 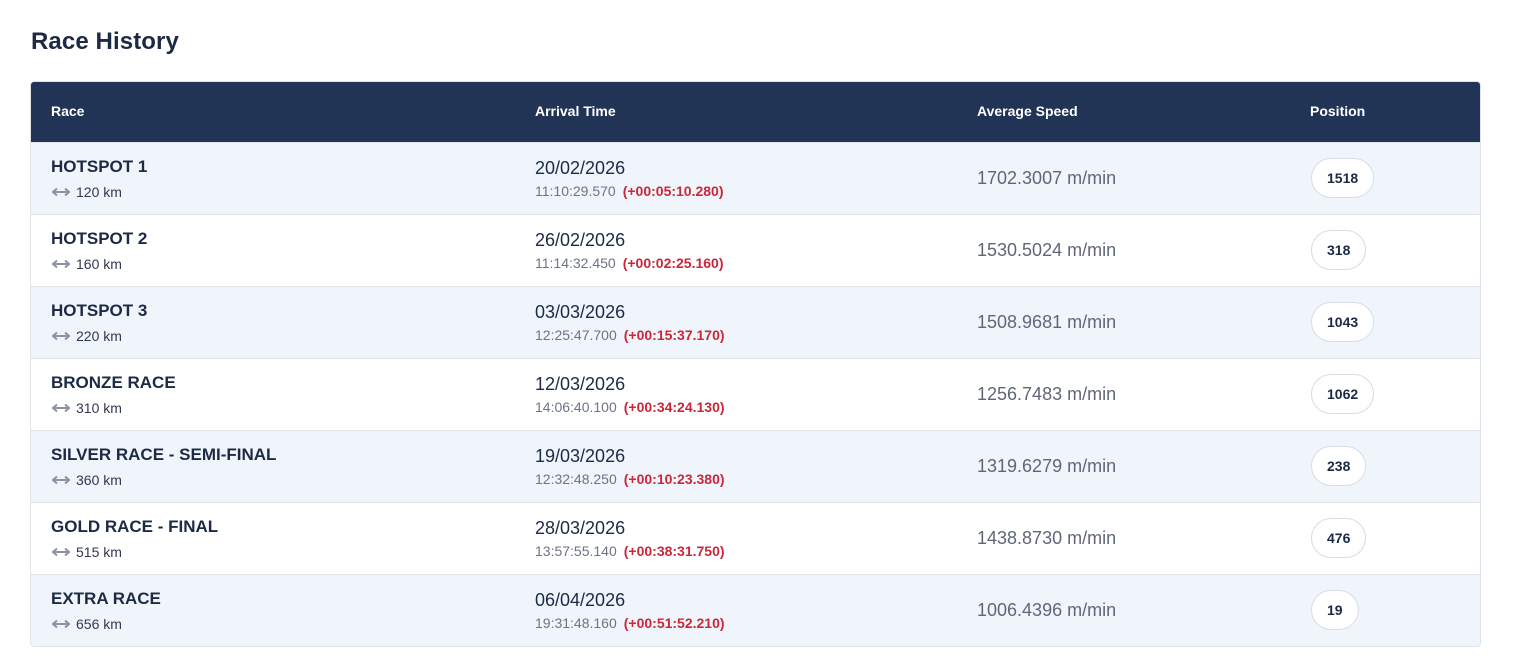 What do you see at coordinates (580, 312) in the screenshot?
I see `arrival-date: 03/03/2026` at bounding box center [580, 312].